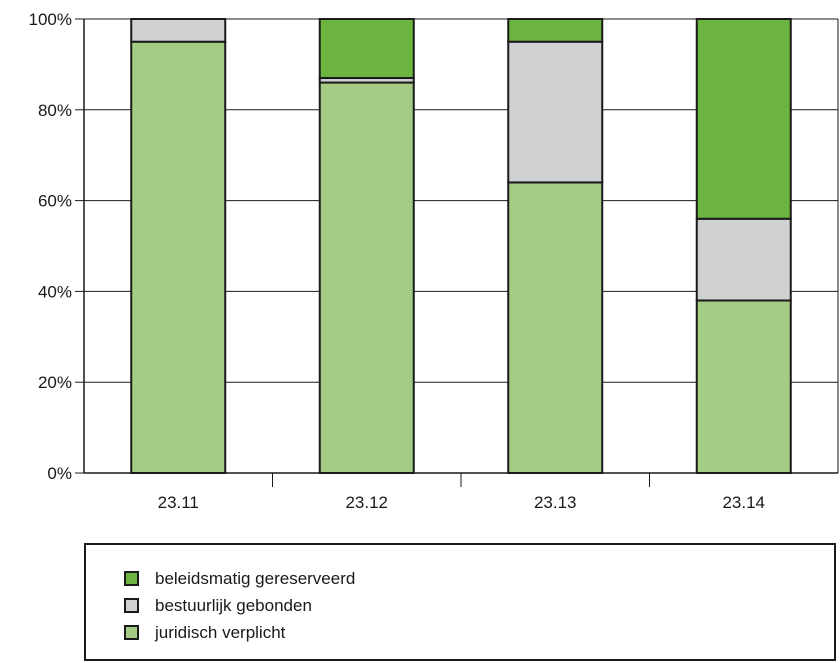 The height and width of the screenshot is (663, 840). Describe the element at coordinates (50, 19) in the screenshot. I see `y-tick-label: 100%` at that location.